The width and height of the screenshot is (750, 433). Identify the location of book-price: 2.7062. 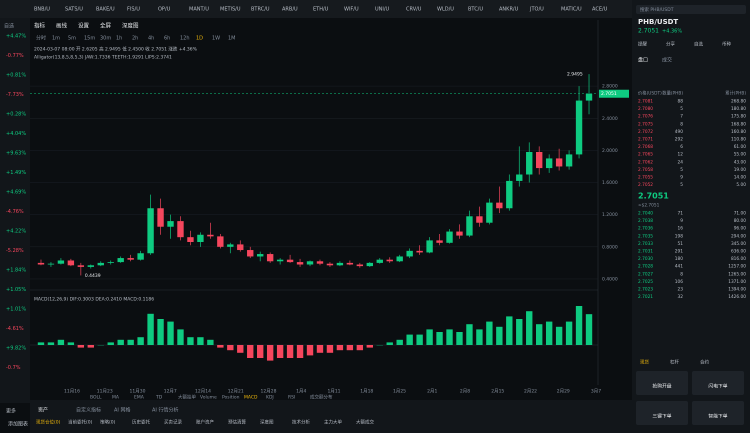
(645, 162).